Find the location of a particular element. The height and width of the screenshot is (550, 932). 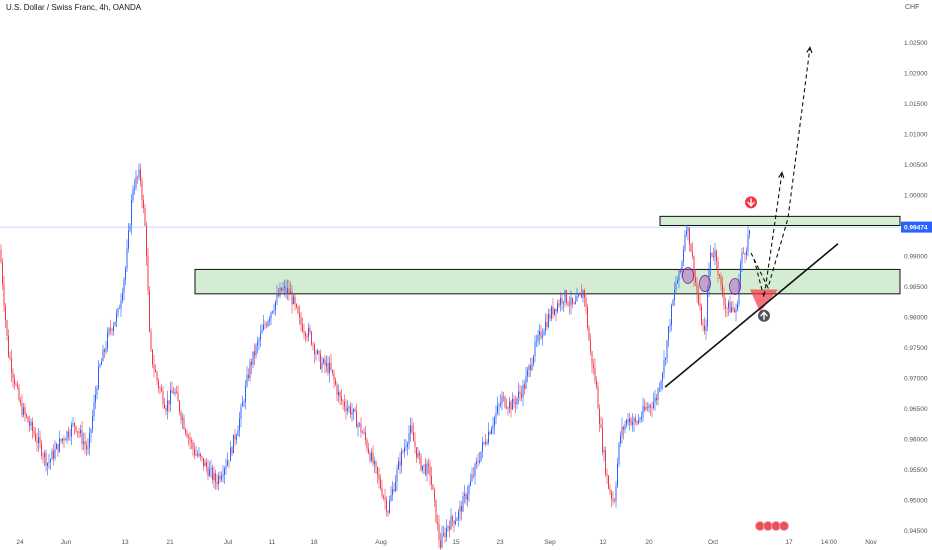

drawings is located at coordinates (751, 217).